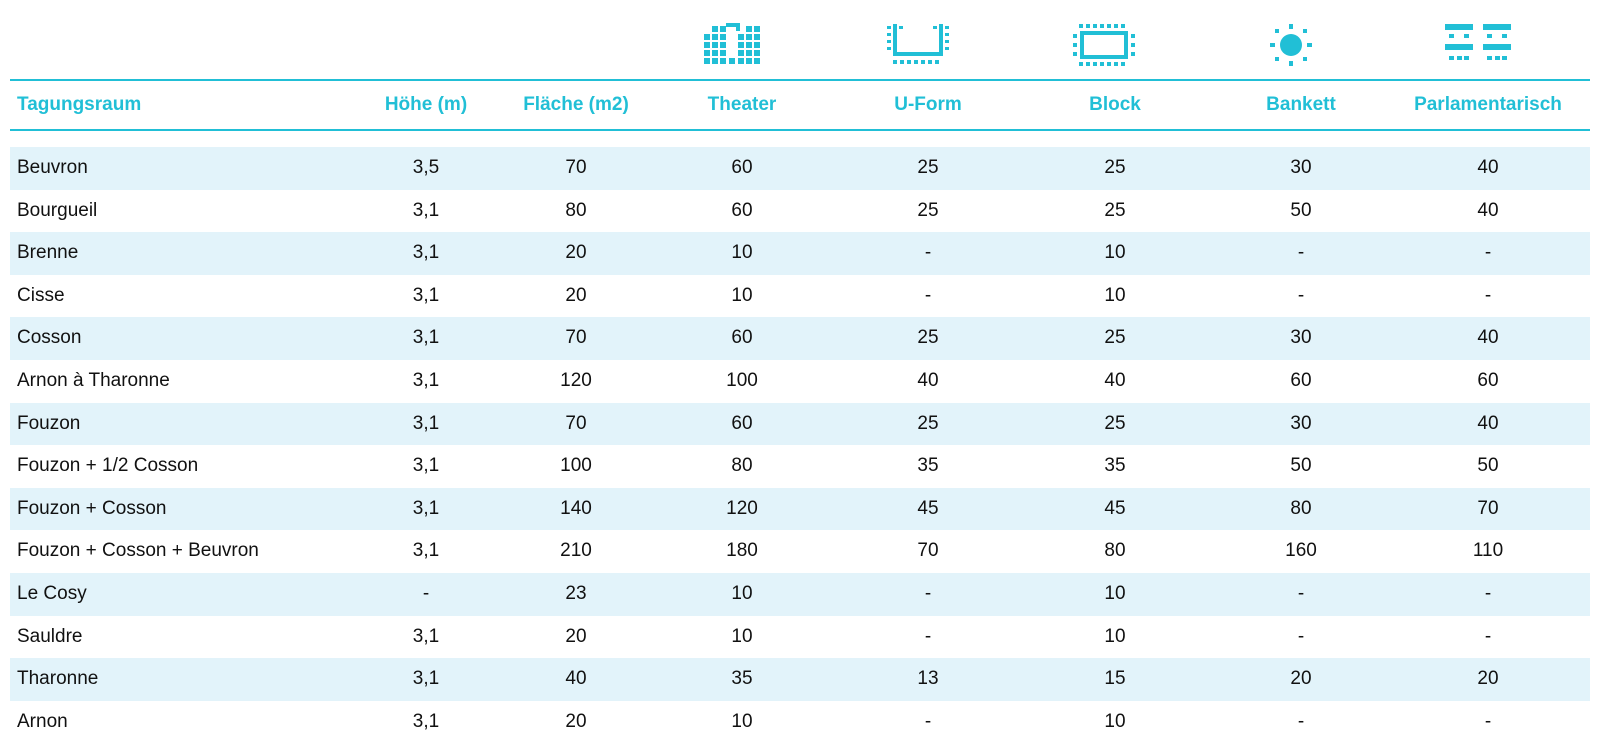 The width and height of the screenshot is (1600, 746). Describe the element at coordinates (1115, 104) in the screenshot. I see `header-block: Block` at that location.